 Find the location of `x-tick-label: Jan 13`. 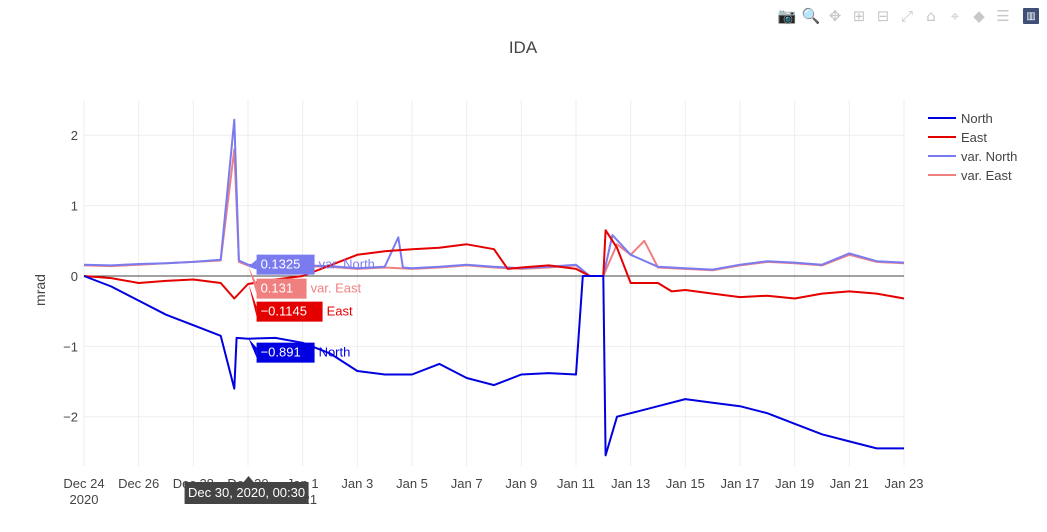

x-tick-label: Jan 13 is located at coordinates (630, 483).